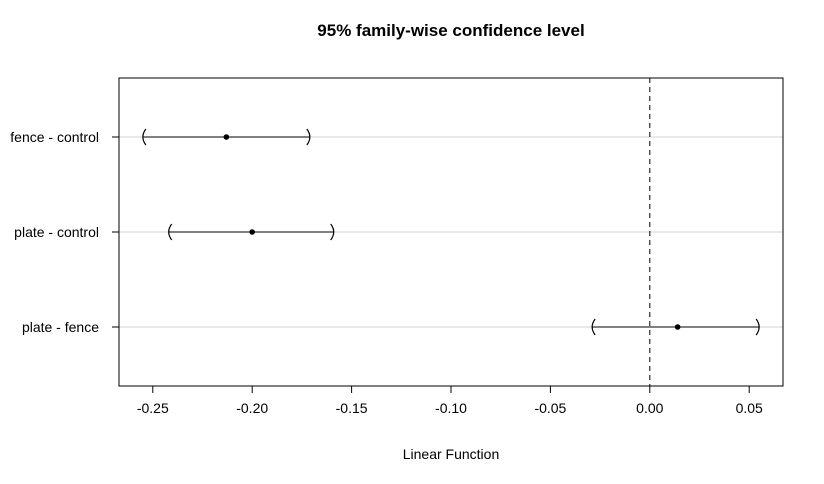  Describe the element at coordinates (450, 30) in the screenshot. I see `chart-title: 95% family-wise confidence level` at that location.